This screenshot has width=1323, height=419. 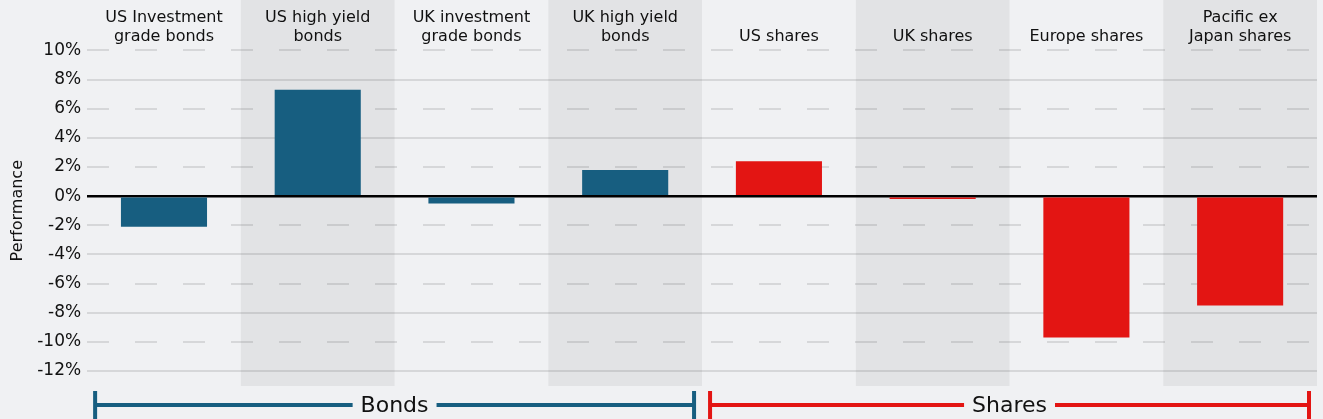 I want to click on y-tick-label: -8%, so click(x=65, y=311).